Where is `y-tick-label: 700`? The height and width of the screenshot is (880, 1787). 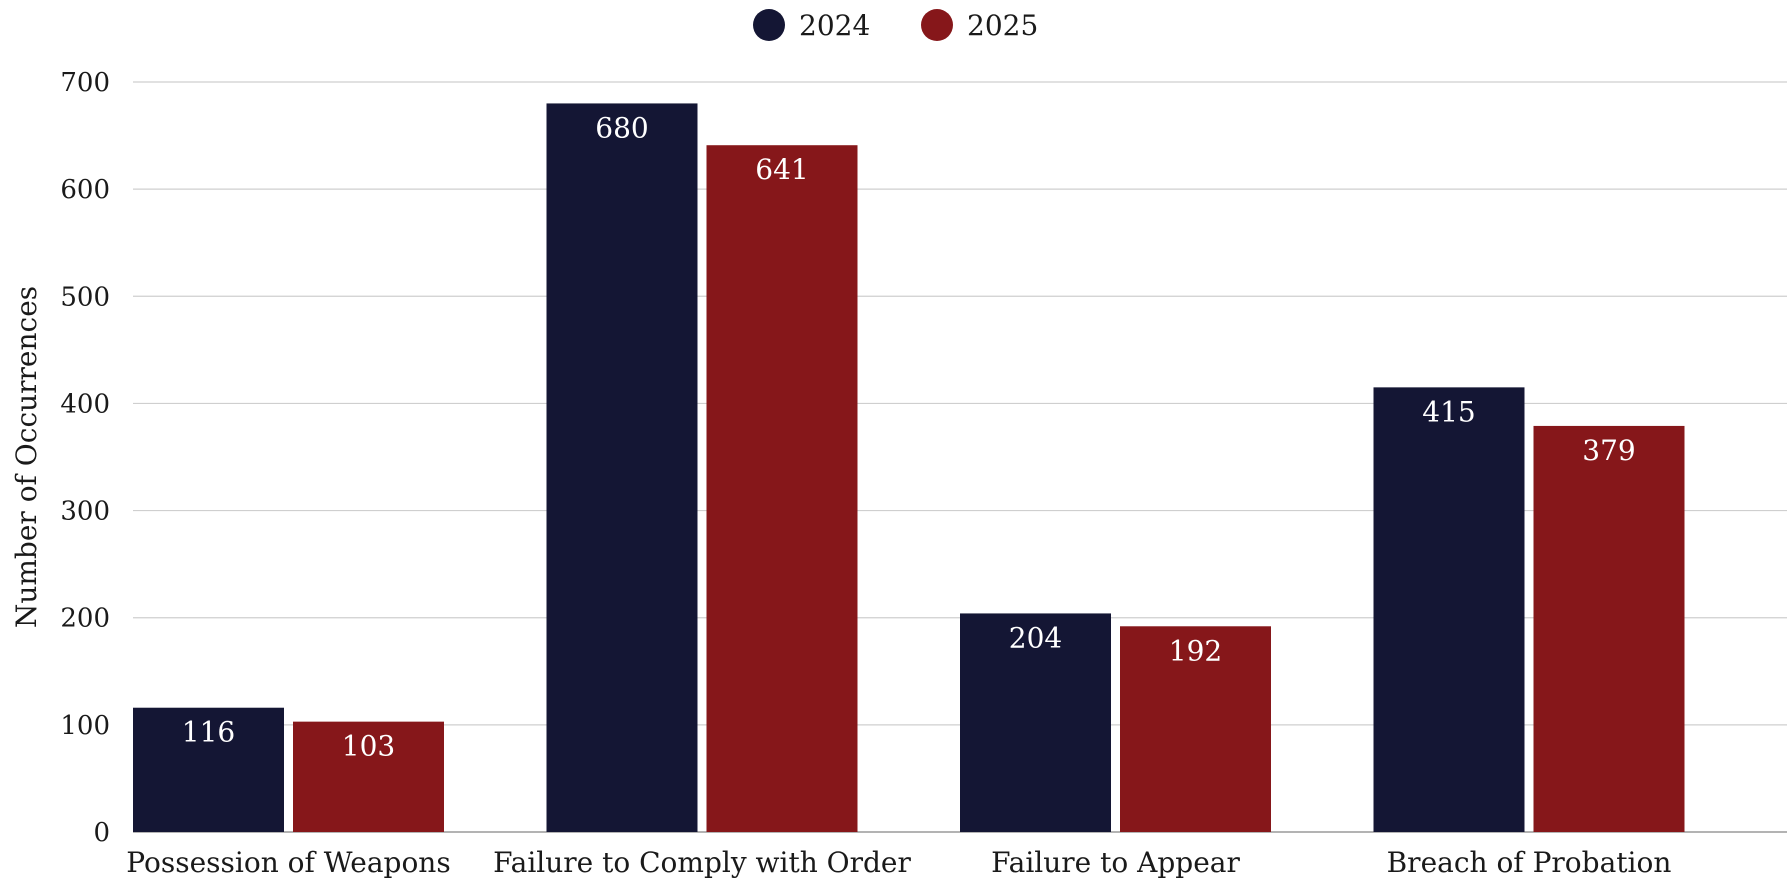 y-tick-label: 700 is located at coordinates (85, 83).